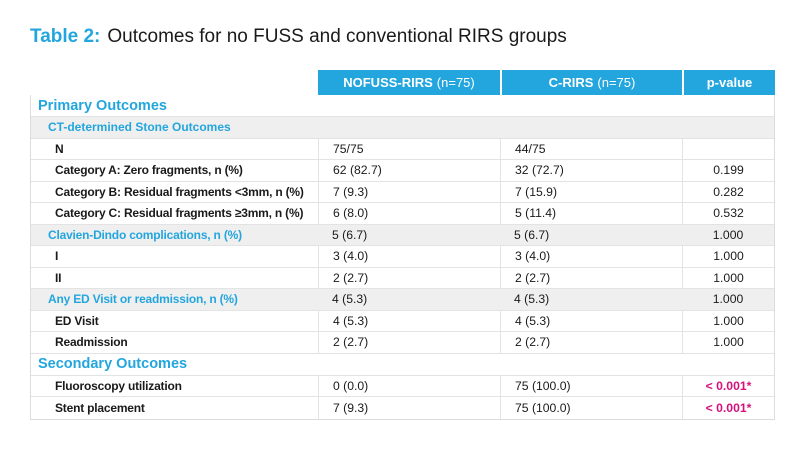  I want to click on column-header-c-rirs: C-RIRS (n=75), so click(591, 82).